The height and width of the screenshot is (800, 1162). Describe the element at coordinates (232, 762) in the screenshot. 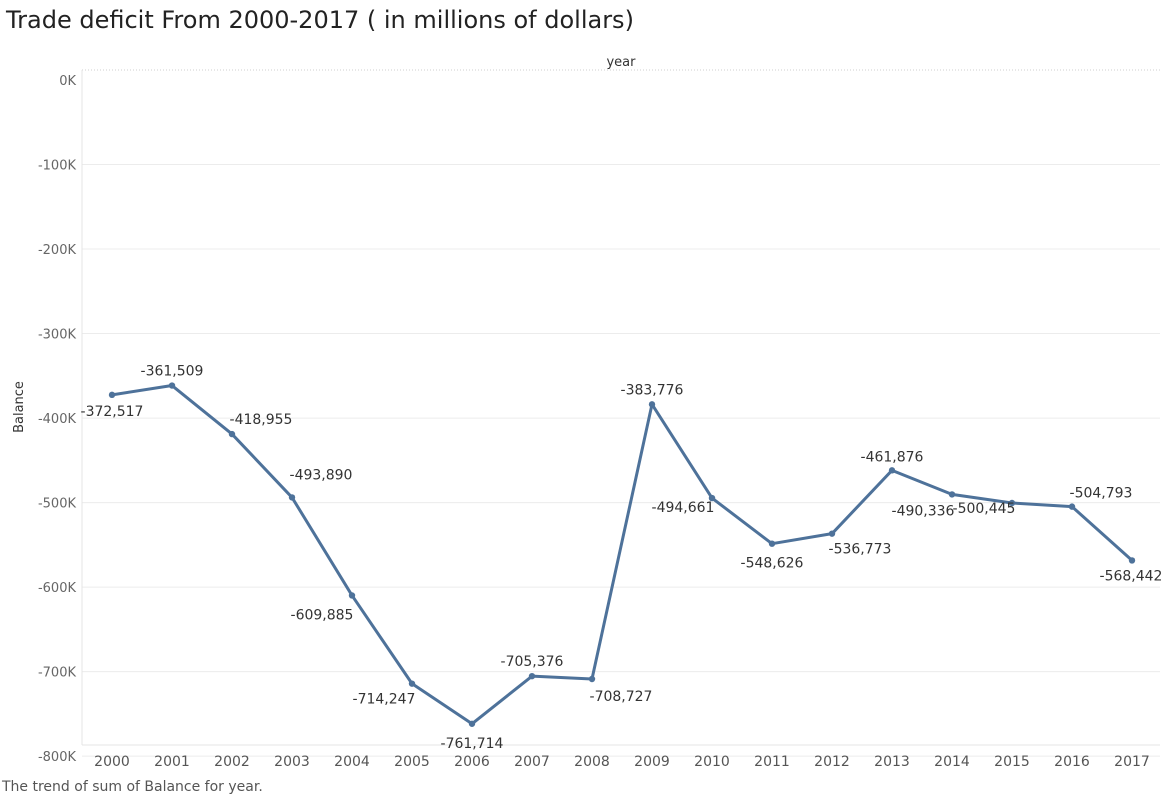

I see `x-tick-label: 2002` at that location.